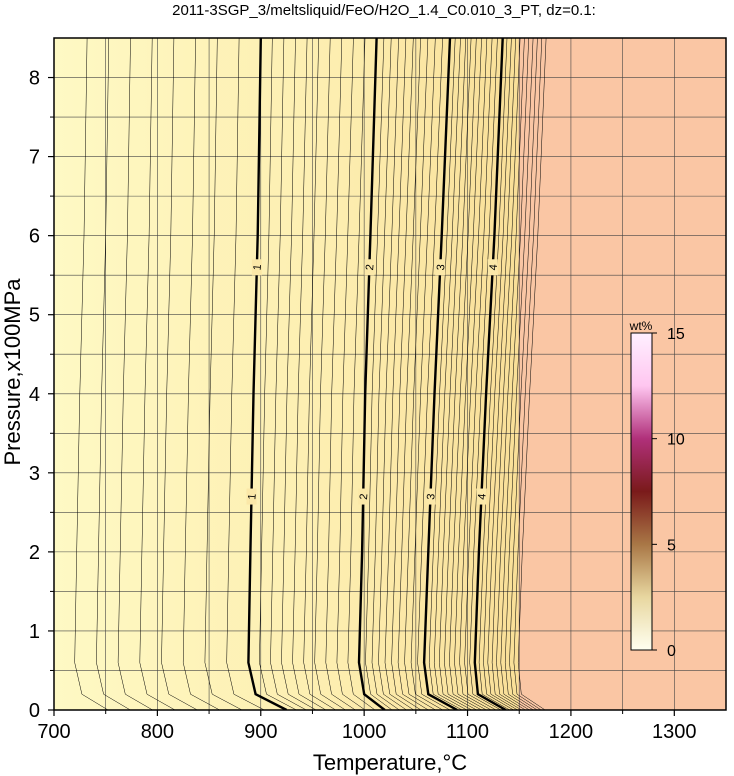 This screenshot has height=776, width=734. Describe the element at coordinates (34, 79) in the screenshot. I see `y-tick-label: 8` at that location.